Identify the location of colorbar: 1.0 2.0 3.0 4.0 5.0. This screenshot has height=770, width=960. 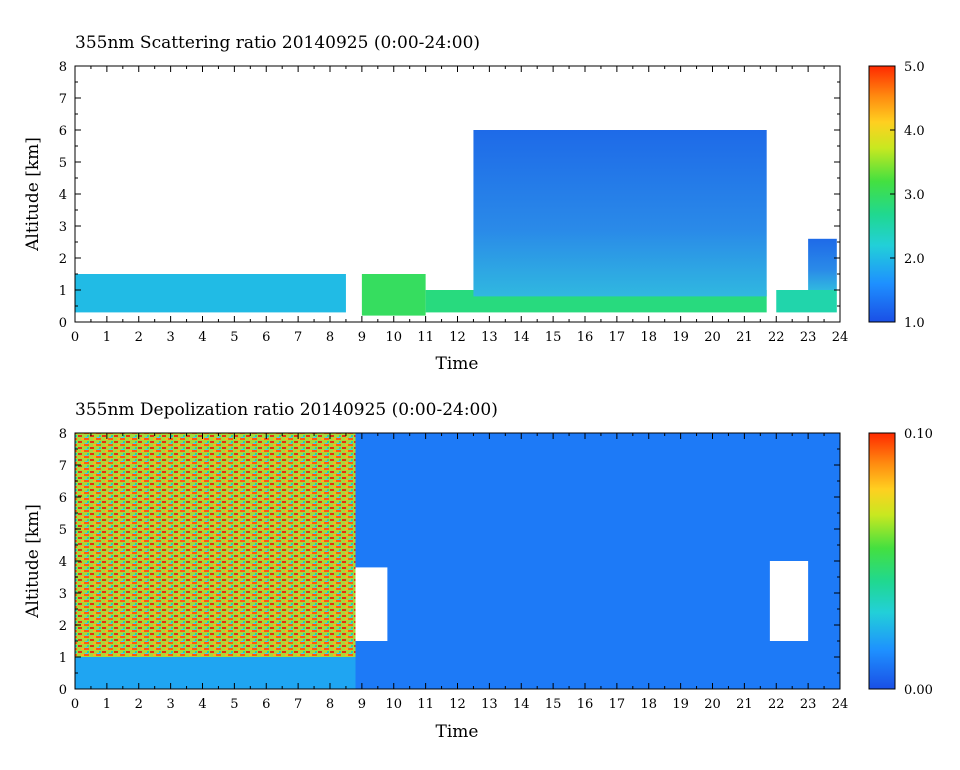
(896, 195).